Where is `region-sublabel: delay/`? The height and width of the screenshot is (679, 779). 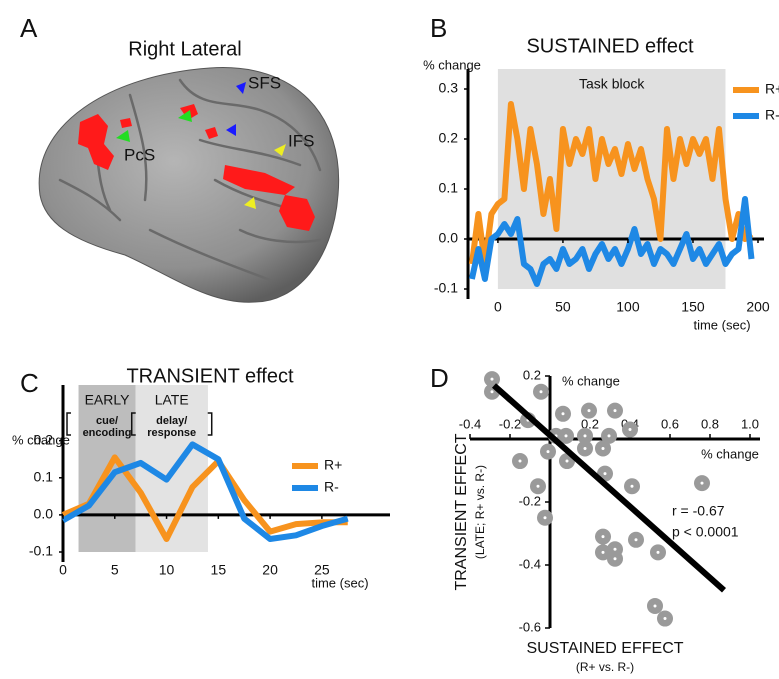 region-sublabel: delay/ is located at coordinates (171, 421).